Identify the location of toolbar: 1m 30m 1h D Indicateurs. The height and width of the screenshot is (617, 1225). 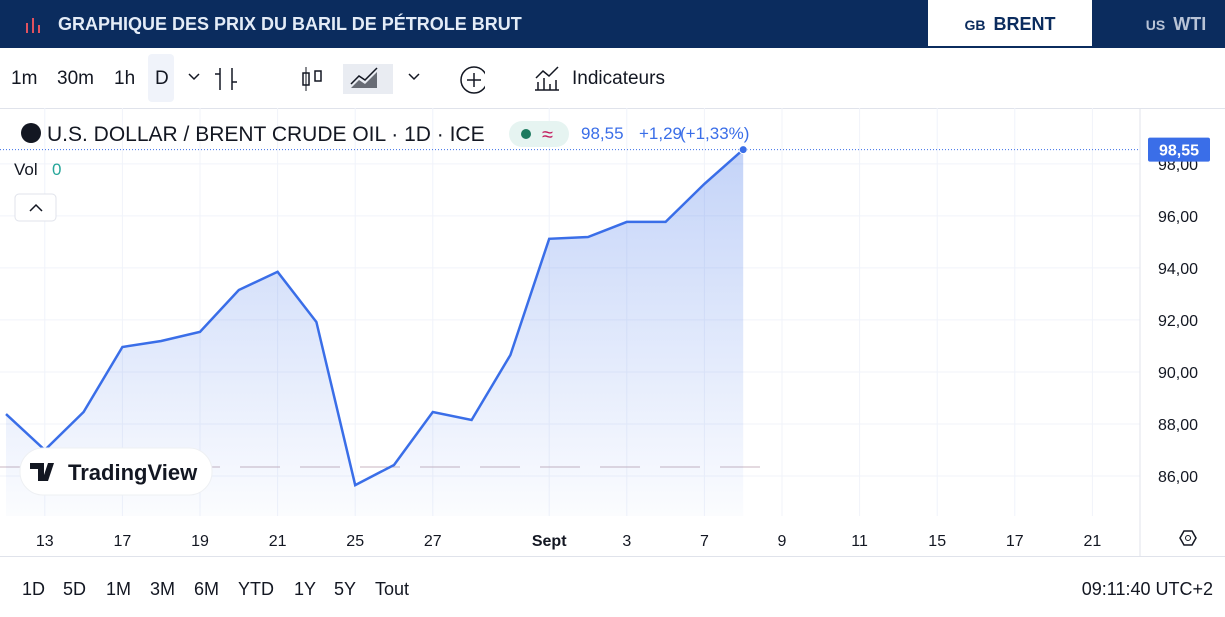
(612, 78).